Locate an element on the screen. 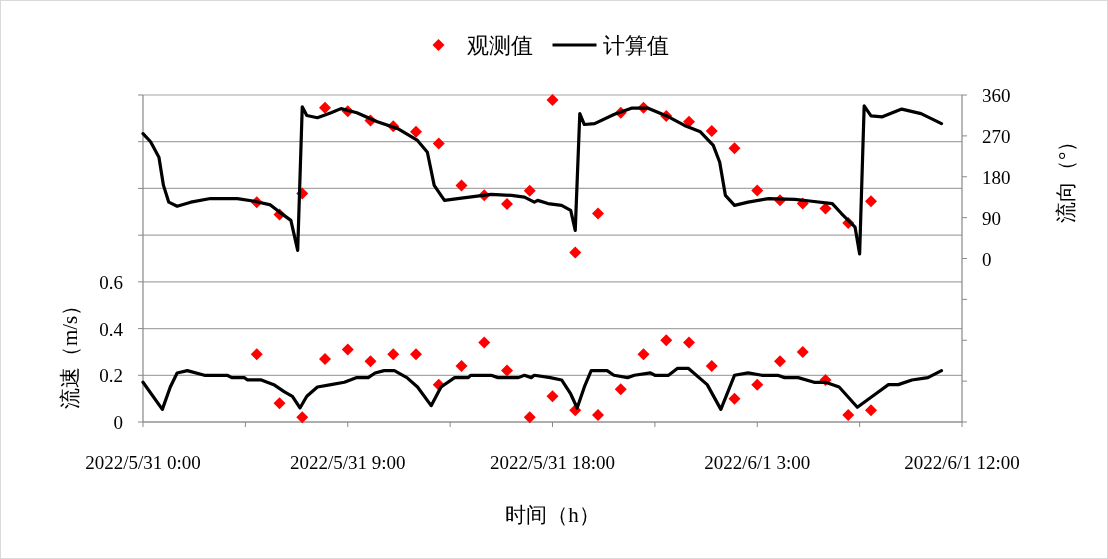  x-tick-label: 2022/6/1 12:00 is located at coordinates (962, 462).